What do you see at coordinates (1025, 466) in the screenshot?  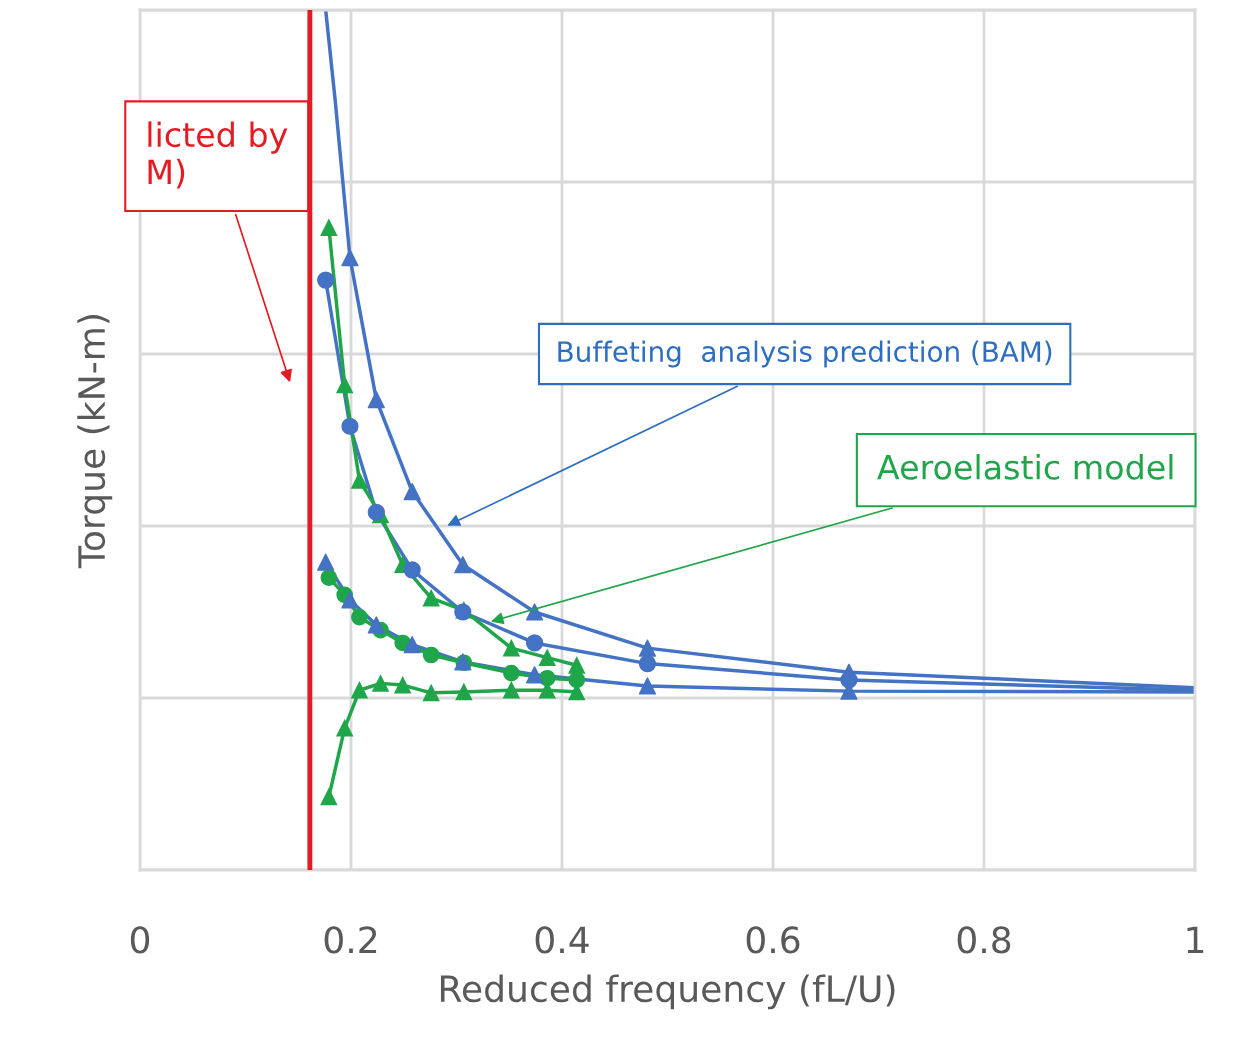 I see `annotation: Aeroelastic model` at bounding box center [1025, 466].